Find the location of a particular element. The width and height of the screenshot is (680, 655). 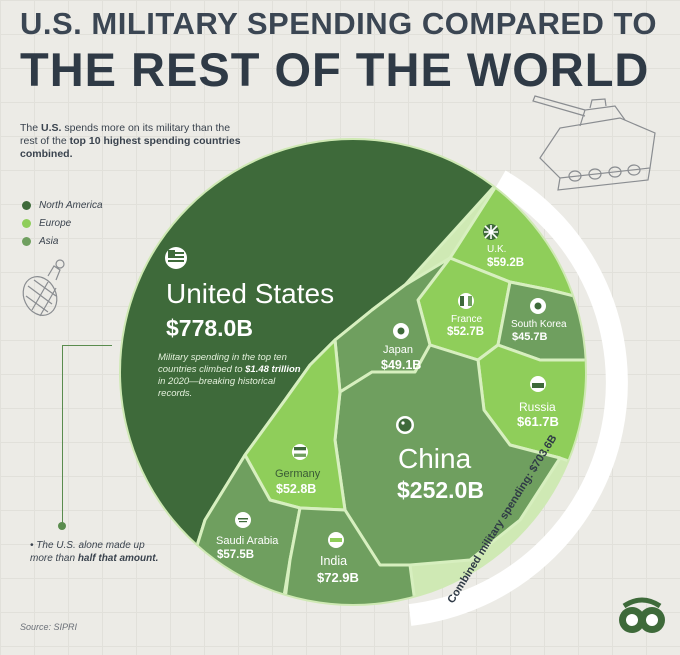

label-value-south-korea: $45.7B is located at coordinates (530, 337).